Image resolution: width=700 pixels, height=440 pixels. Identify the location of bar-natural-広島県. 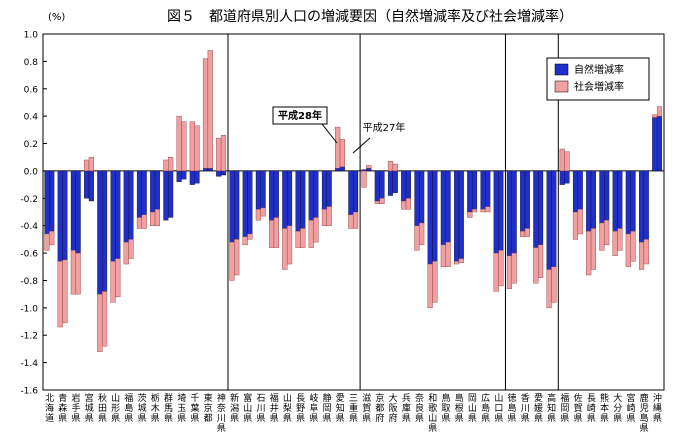
(483, 190).